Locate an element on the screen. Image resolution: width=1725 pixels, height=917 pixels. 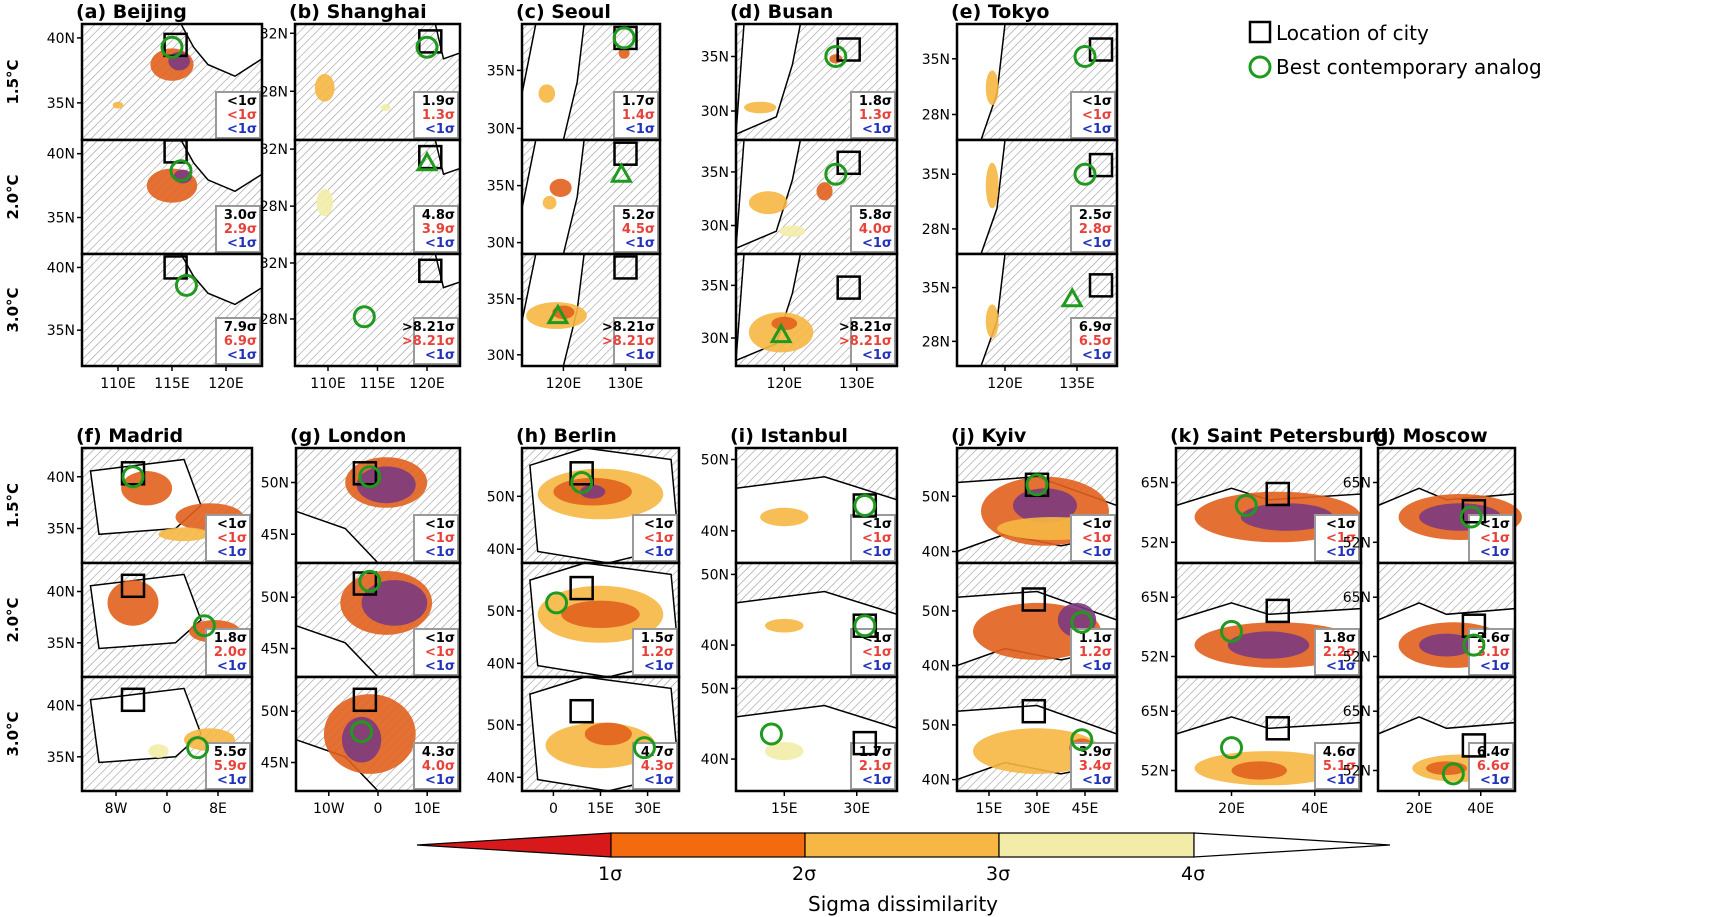
map-panel: 7.9σ6.9σ<1σ 40N 35N is located at coordinates (155, 310).